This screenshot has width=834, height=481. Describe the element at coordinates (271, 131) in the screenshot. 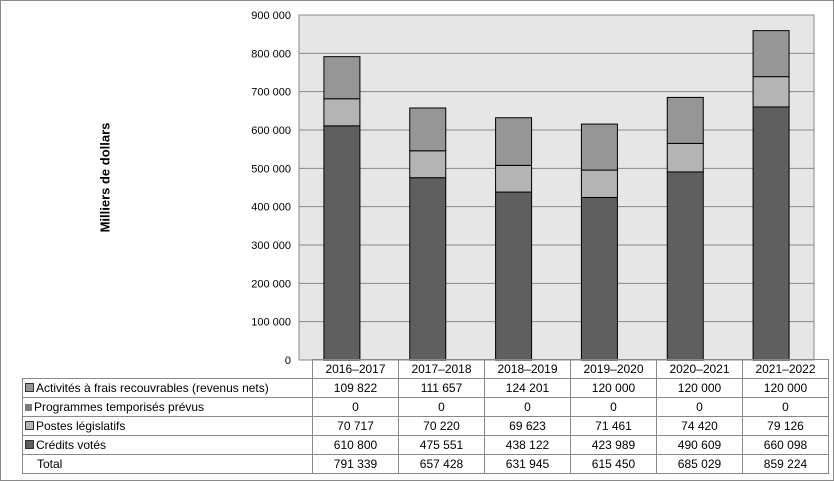

I see `y-tick-label: 600 000` at that location.